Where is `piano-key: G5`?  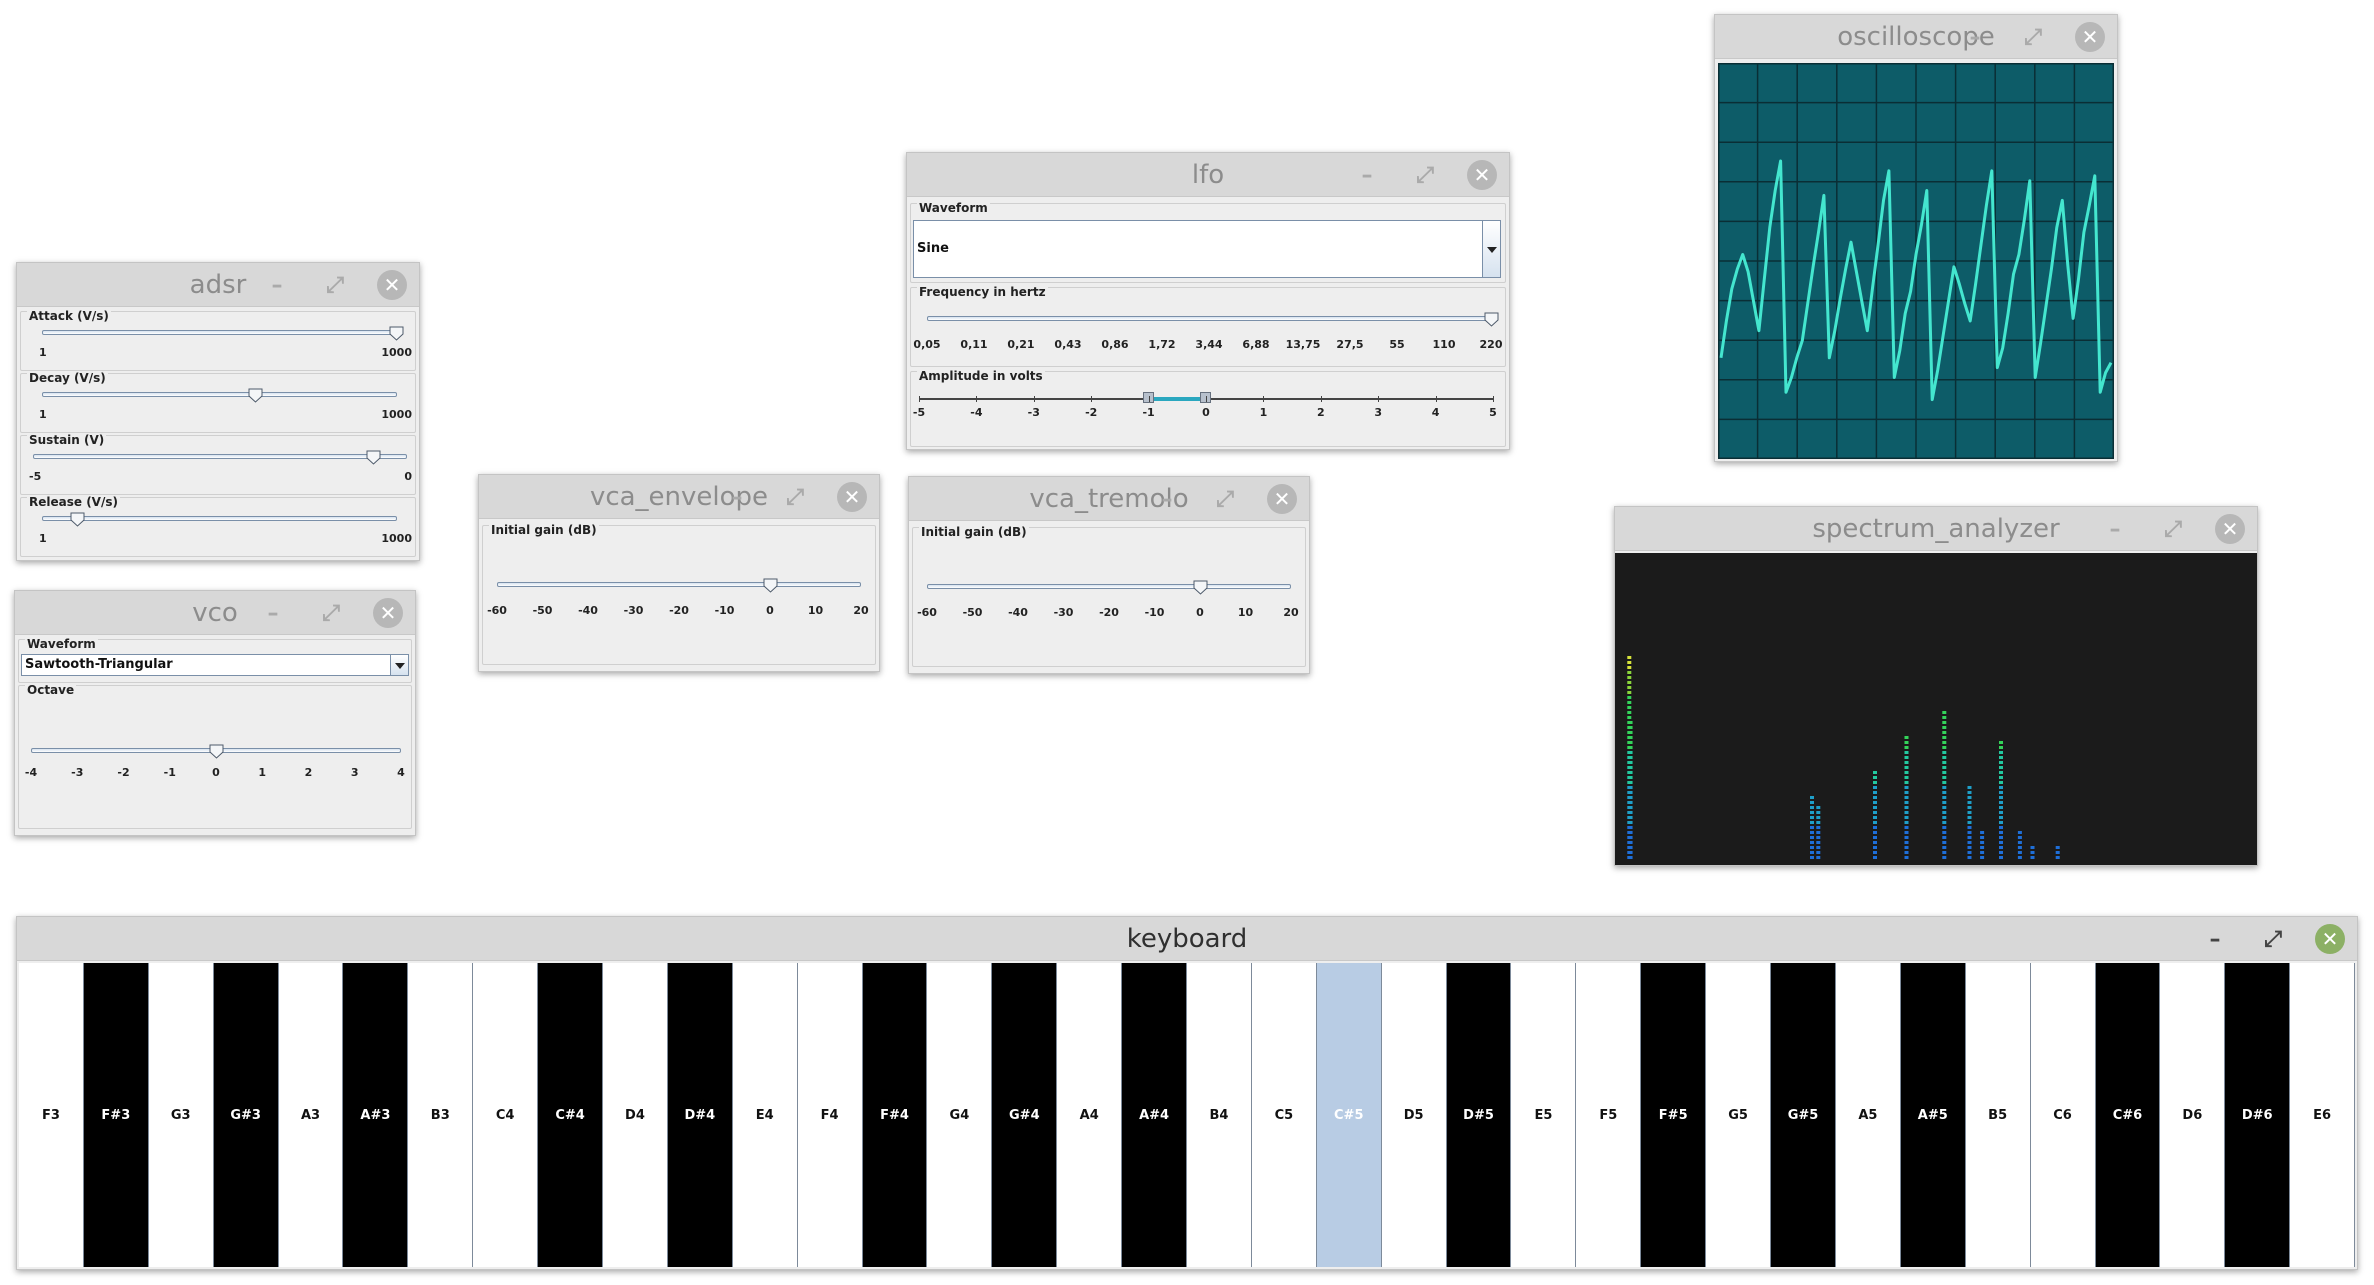 piano-key: G5 is located at coordinates (1739, 1115).